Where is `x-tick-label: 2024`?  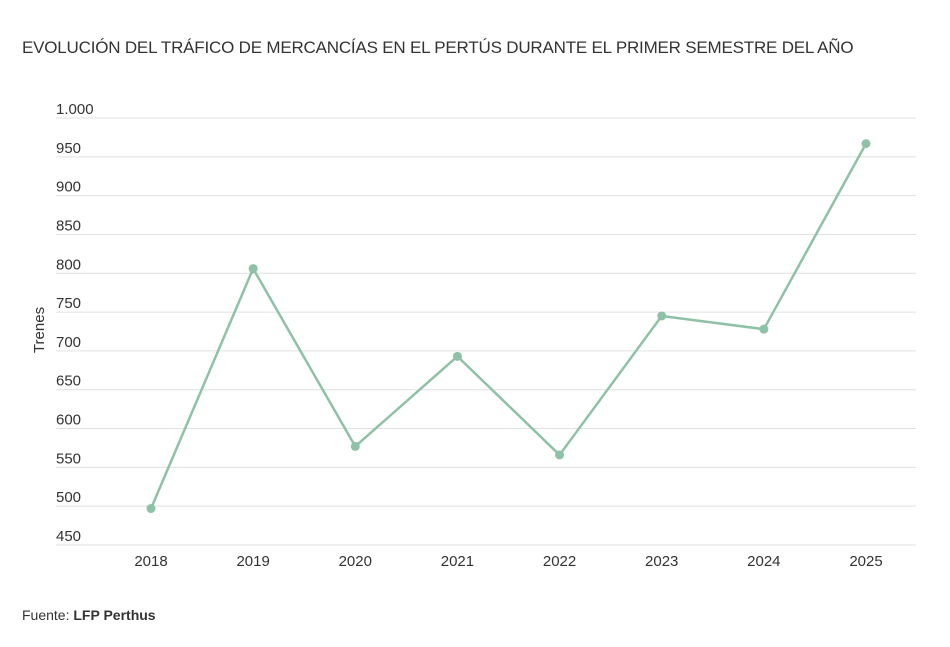 x-tick-label: 2024 is located at coordinates (763, 561).